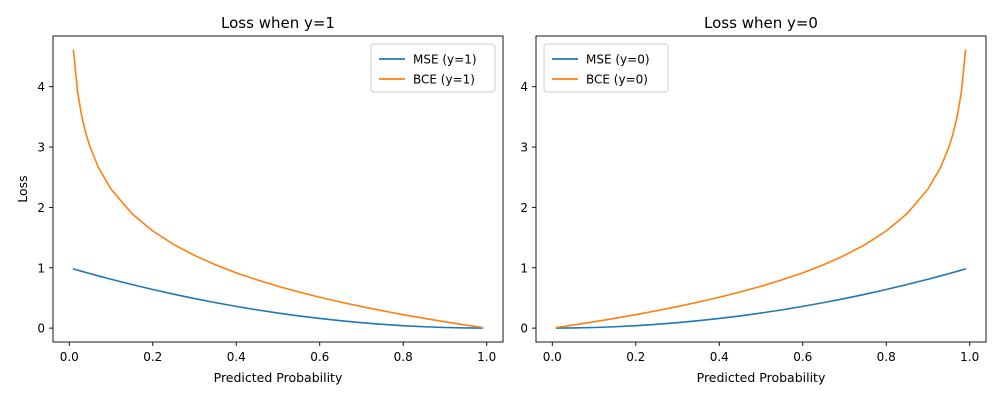 Image resolution: width=1000 pixels, height=400 pixels. Describe the element at coordinates (761, 23) in the screenshot. I see `chart-title: Loss when y=0` at that location.